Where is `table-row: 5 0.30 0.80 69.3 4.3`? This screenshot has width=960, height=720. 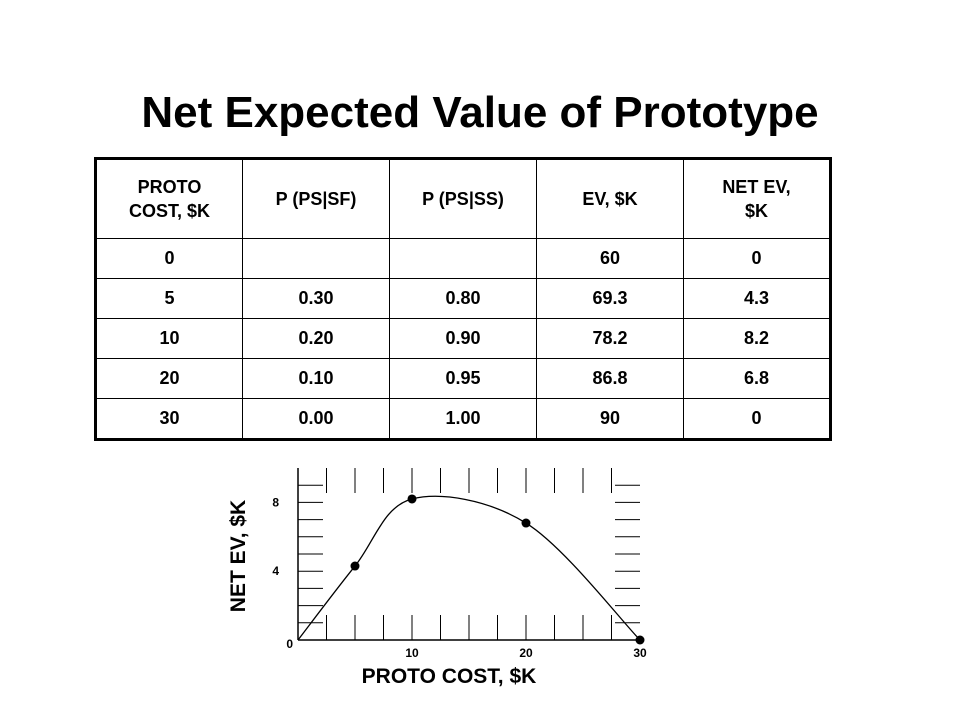 table-row: 5 0.30 0.80 69.3 4.3 is located at coordinates (463, 298).